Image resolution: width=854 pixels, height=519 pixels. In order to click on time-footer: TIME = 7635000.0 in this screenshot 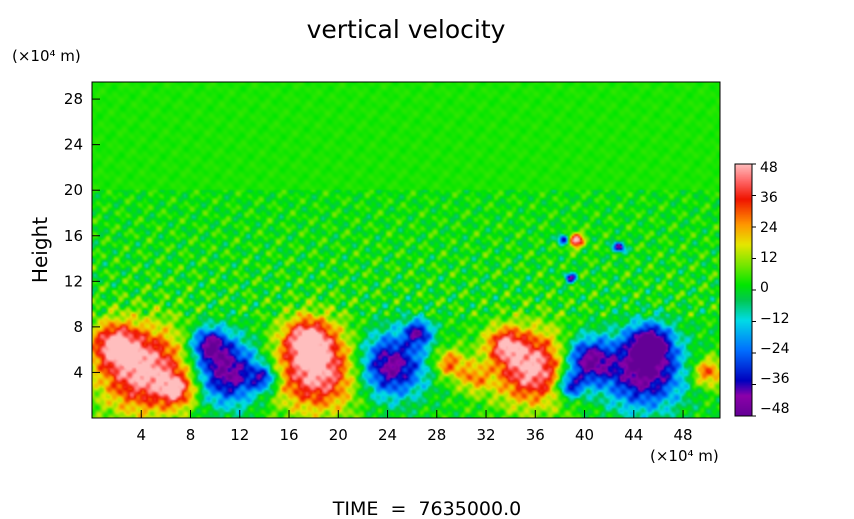, I will do `click(426, 508)`.